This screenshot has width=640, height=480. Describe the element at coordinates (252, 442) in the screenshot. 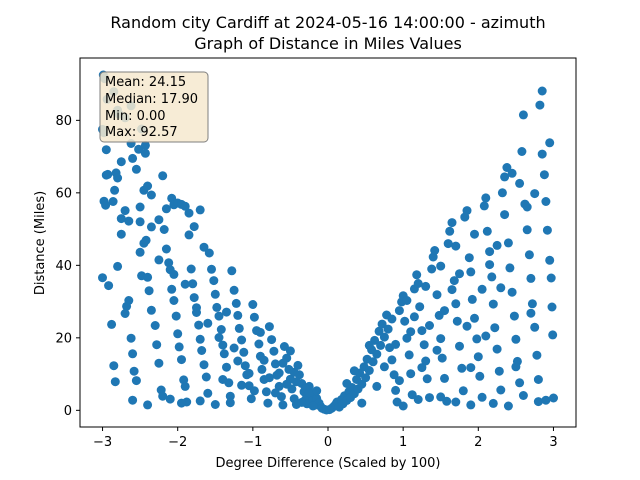

I see `x-tick-label: −1` at that location.